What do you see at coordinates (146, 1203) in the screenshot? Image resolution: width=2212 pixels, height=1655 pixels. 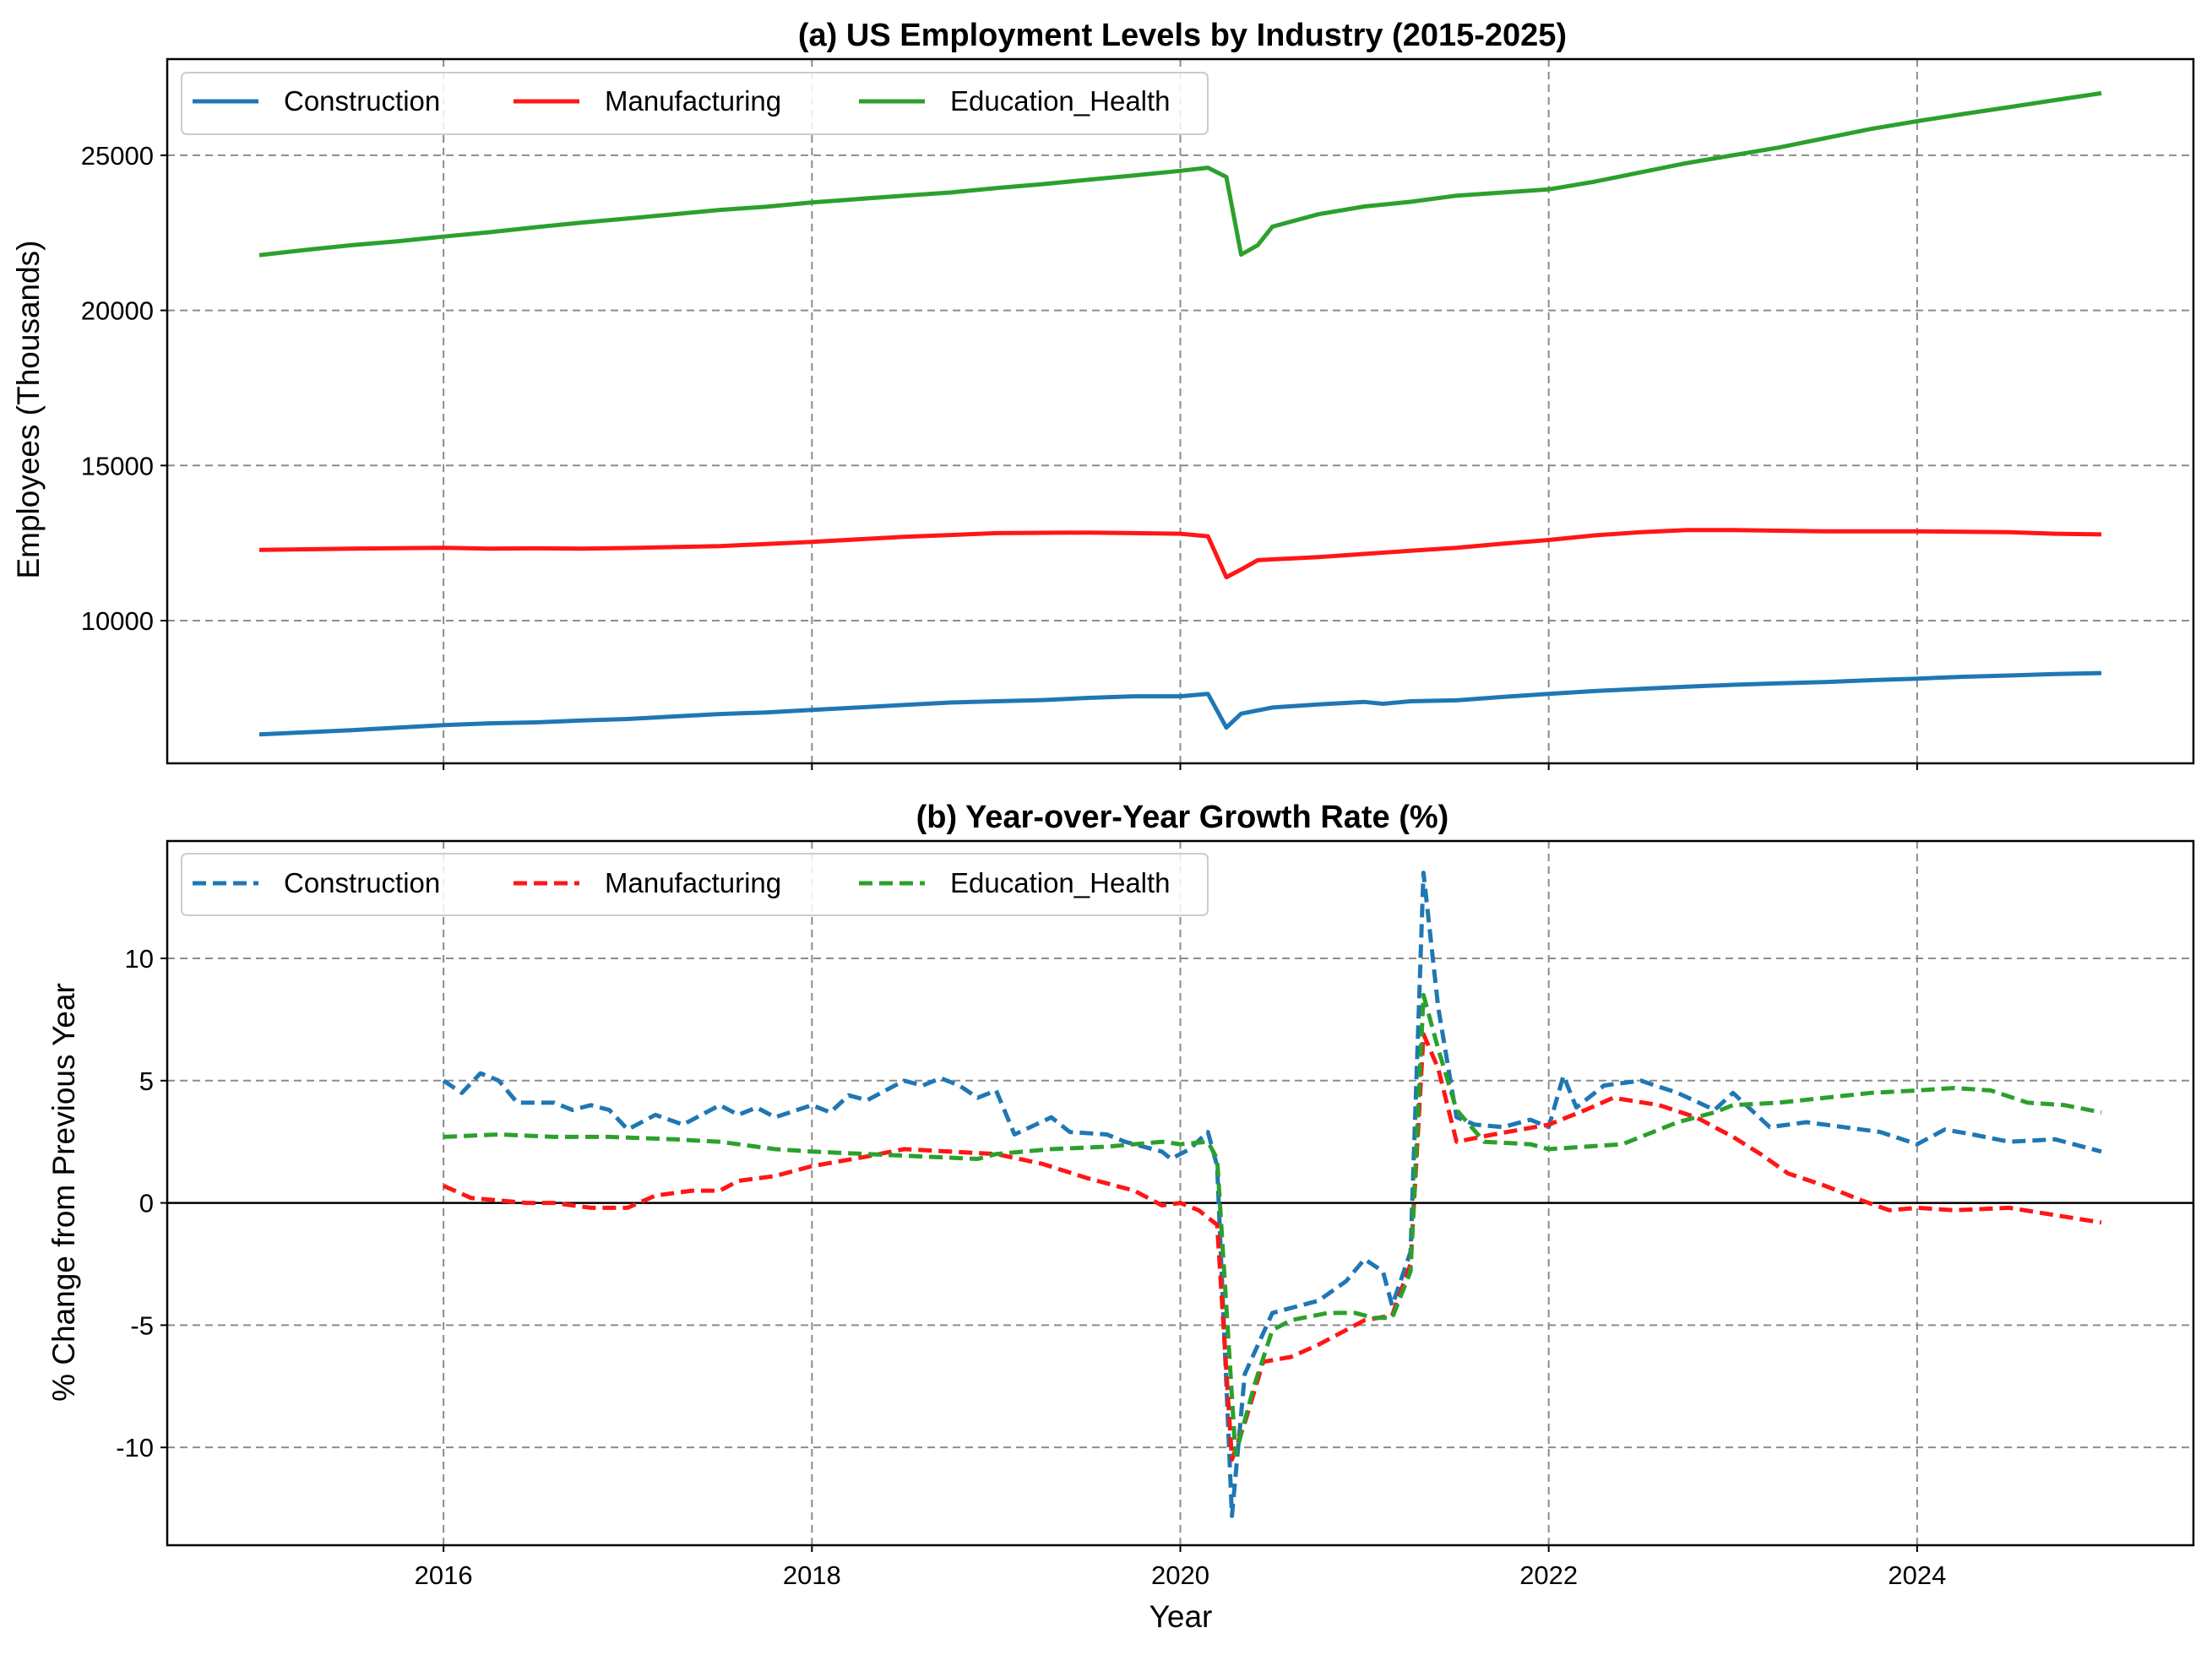 I see `y-tick-label: 0` at bounding box center [146, 1203].